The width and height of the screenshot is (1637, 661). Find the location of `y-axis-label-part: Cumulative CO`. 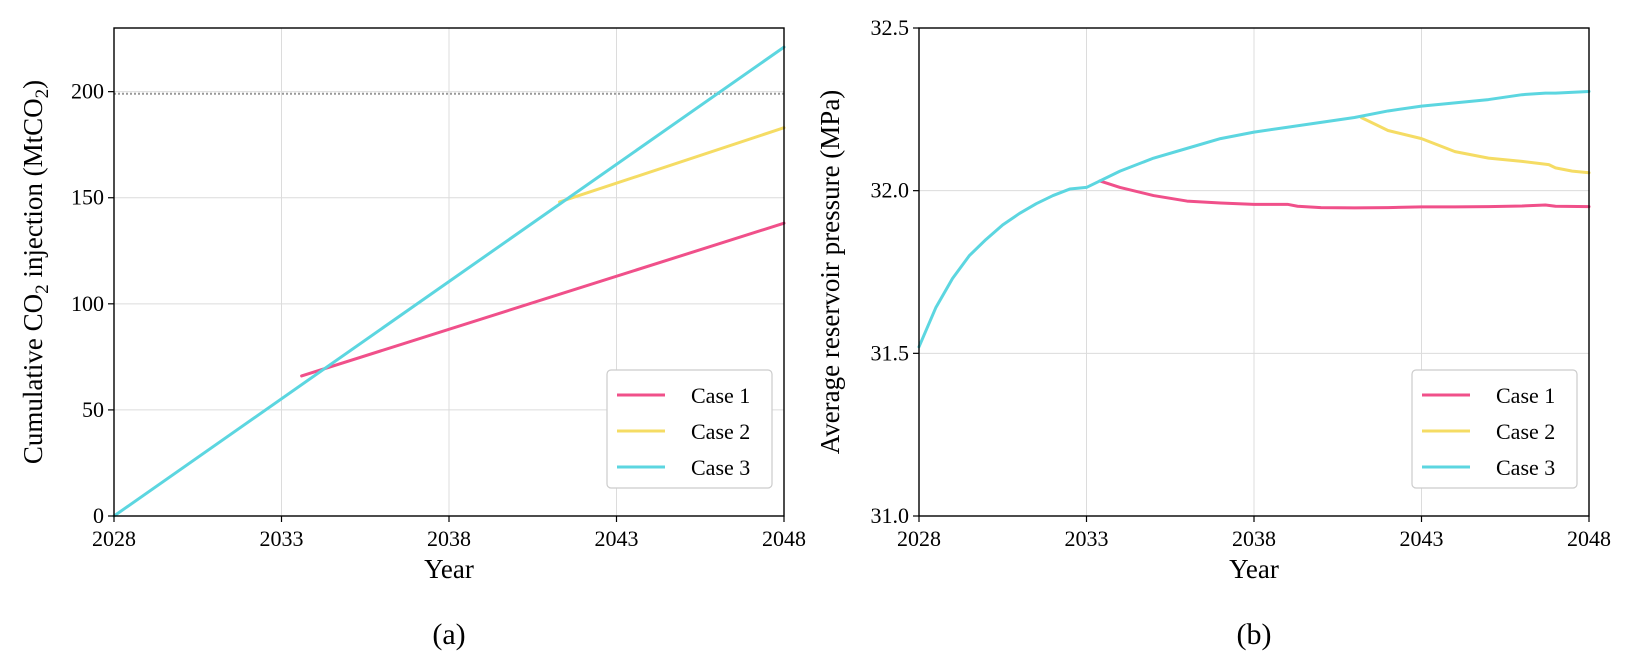

y-axis-label-part: Cumulative CO is located at coordinates (33, 379).